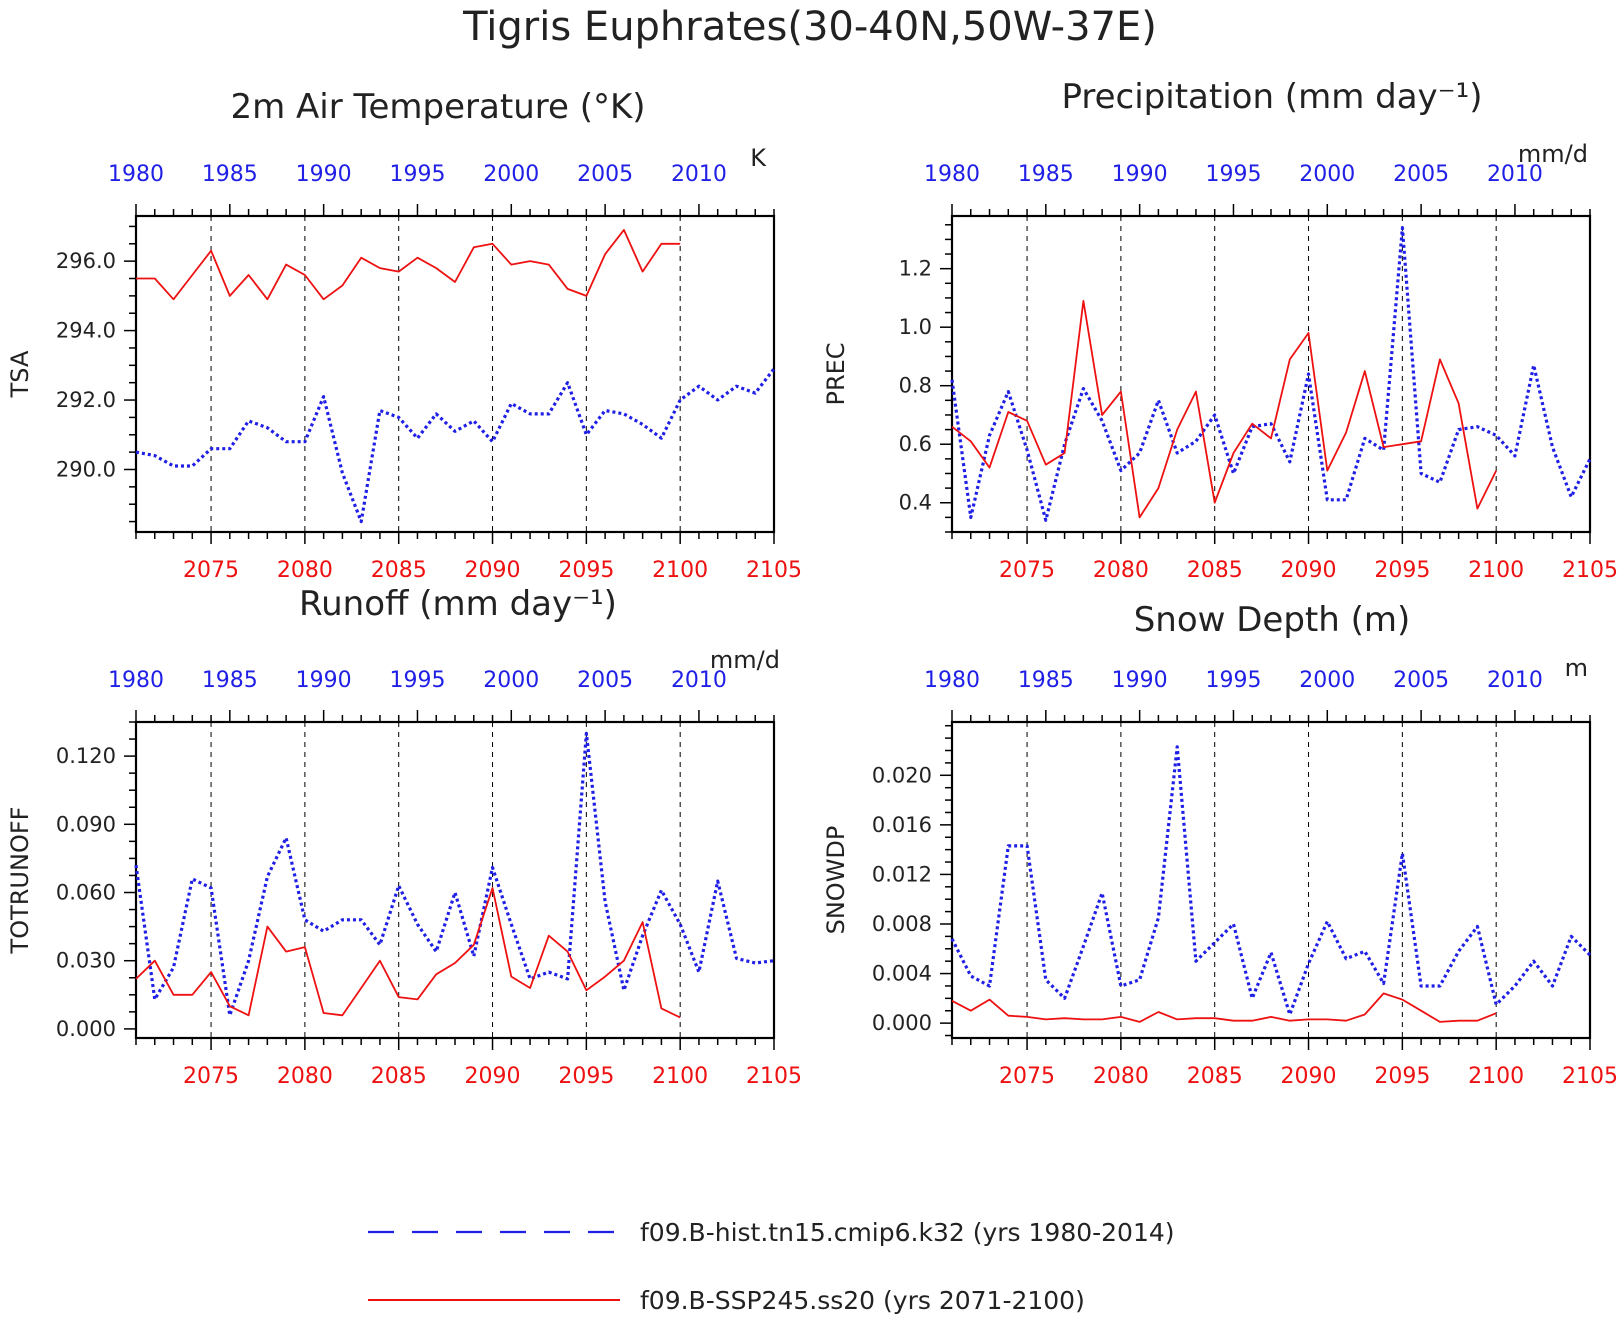 The image size is (1621, 1320). Describe the element at coordinates (758, 158) in the screenshot. I see `unit-label: K` at that location.